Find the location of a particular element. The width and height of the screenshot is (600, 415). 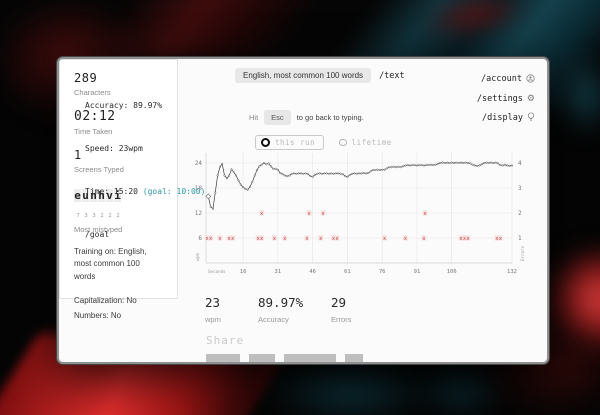

characters-value: 289 is located at coordinates (86, 78).